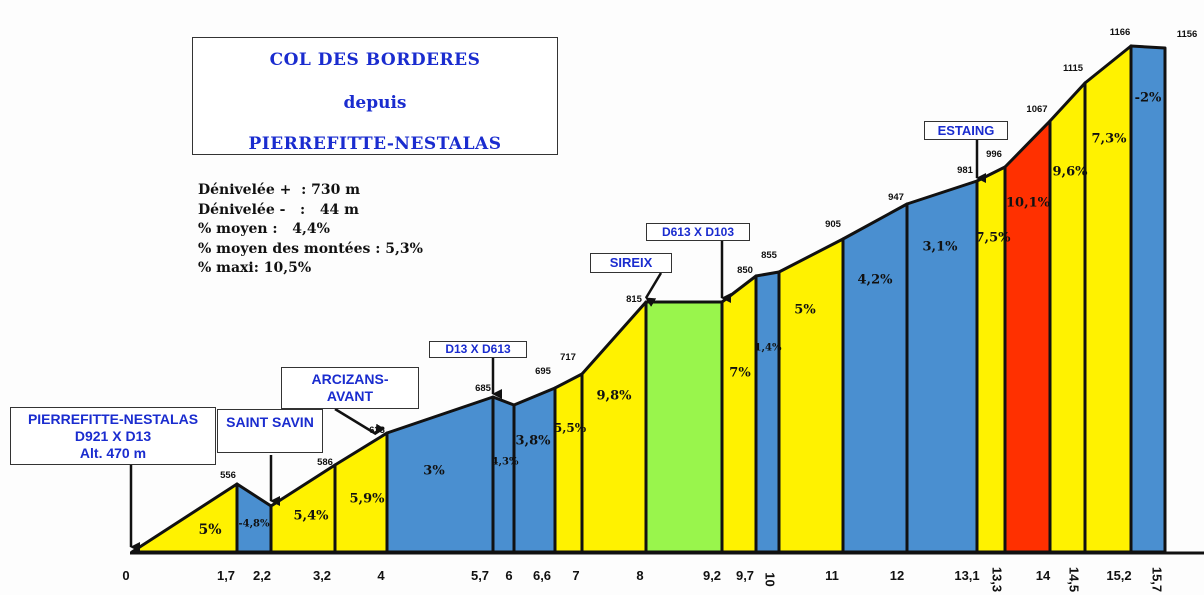 This screenshot has width=1204, height=595. I want to click on x-tick-label: 2,2, so click(262, 575).